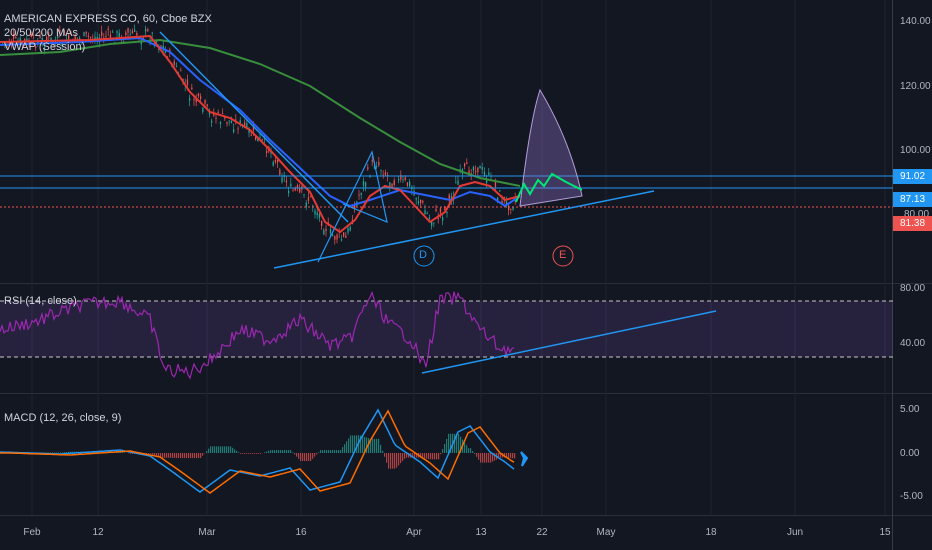 The height and width of the screenshot is (550, 932). What do you see at coordinates (466, 283) in the screenshot?
I see `pane-separator-main-rsi` at bounding box center [466, 283].